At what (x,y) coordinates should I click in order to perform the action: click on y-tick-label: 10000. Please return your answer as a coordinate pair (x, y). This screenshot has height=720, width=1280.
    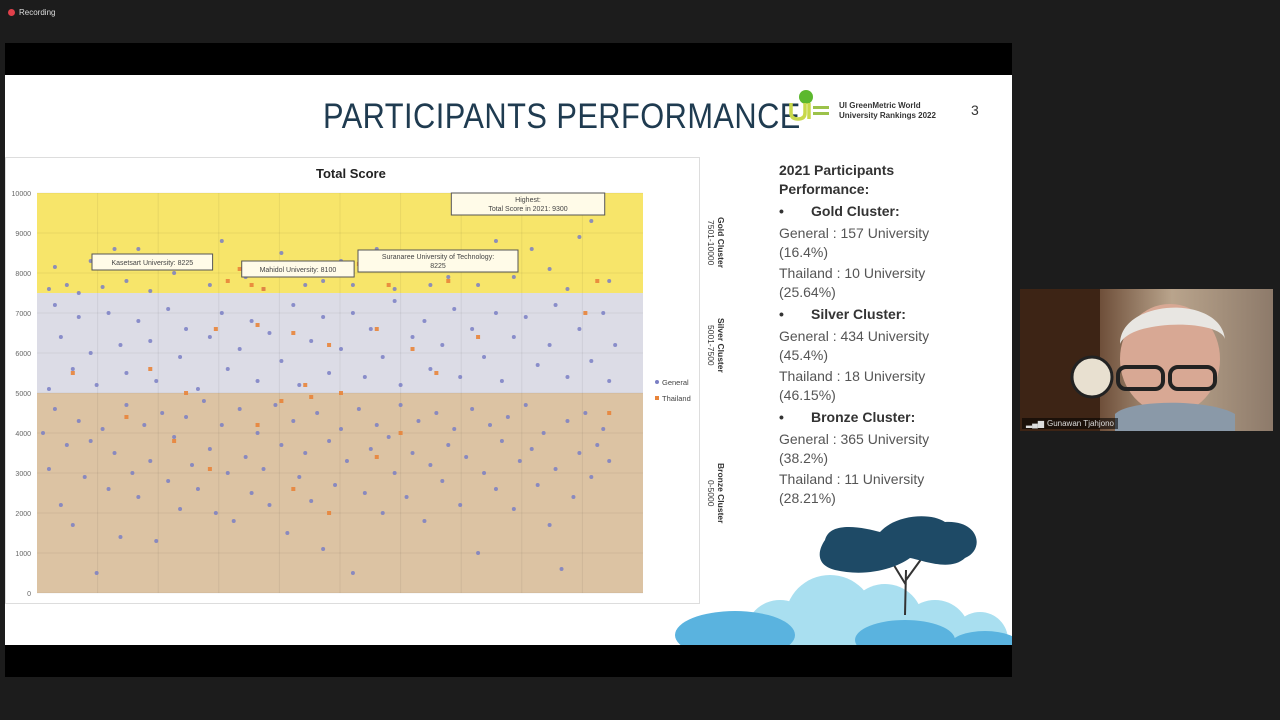
    Looking at the image, I should click on (22, 194).